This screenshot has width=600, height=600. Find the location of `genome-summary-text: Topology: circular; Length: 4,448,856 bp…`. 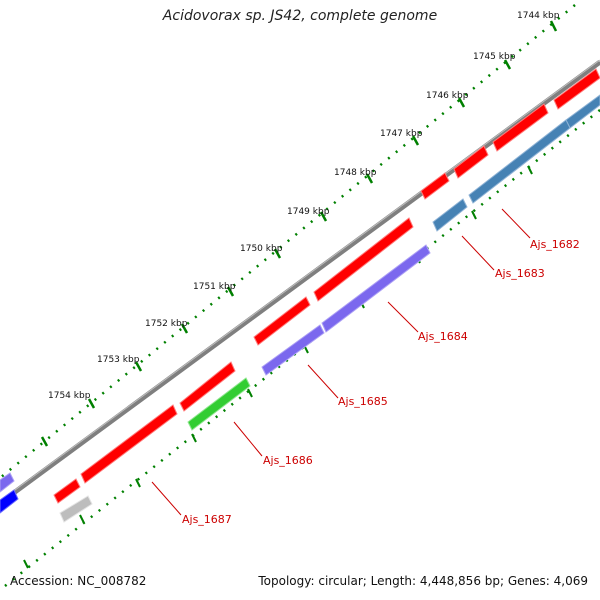

genome-summary-text: Topology: circular; Length: 4,448,856 bp… is located at coordinates (423, 581).